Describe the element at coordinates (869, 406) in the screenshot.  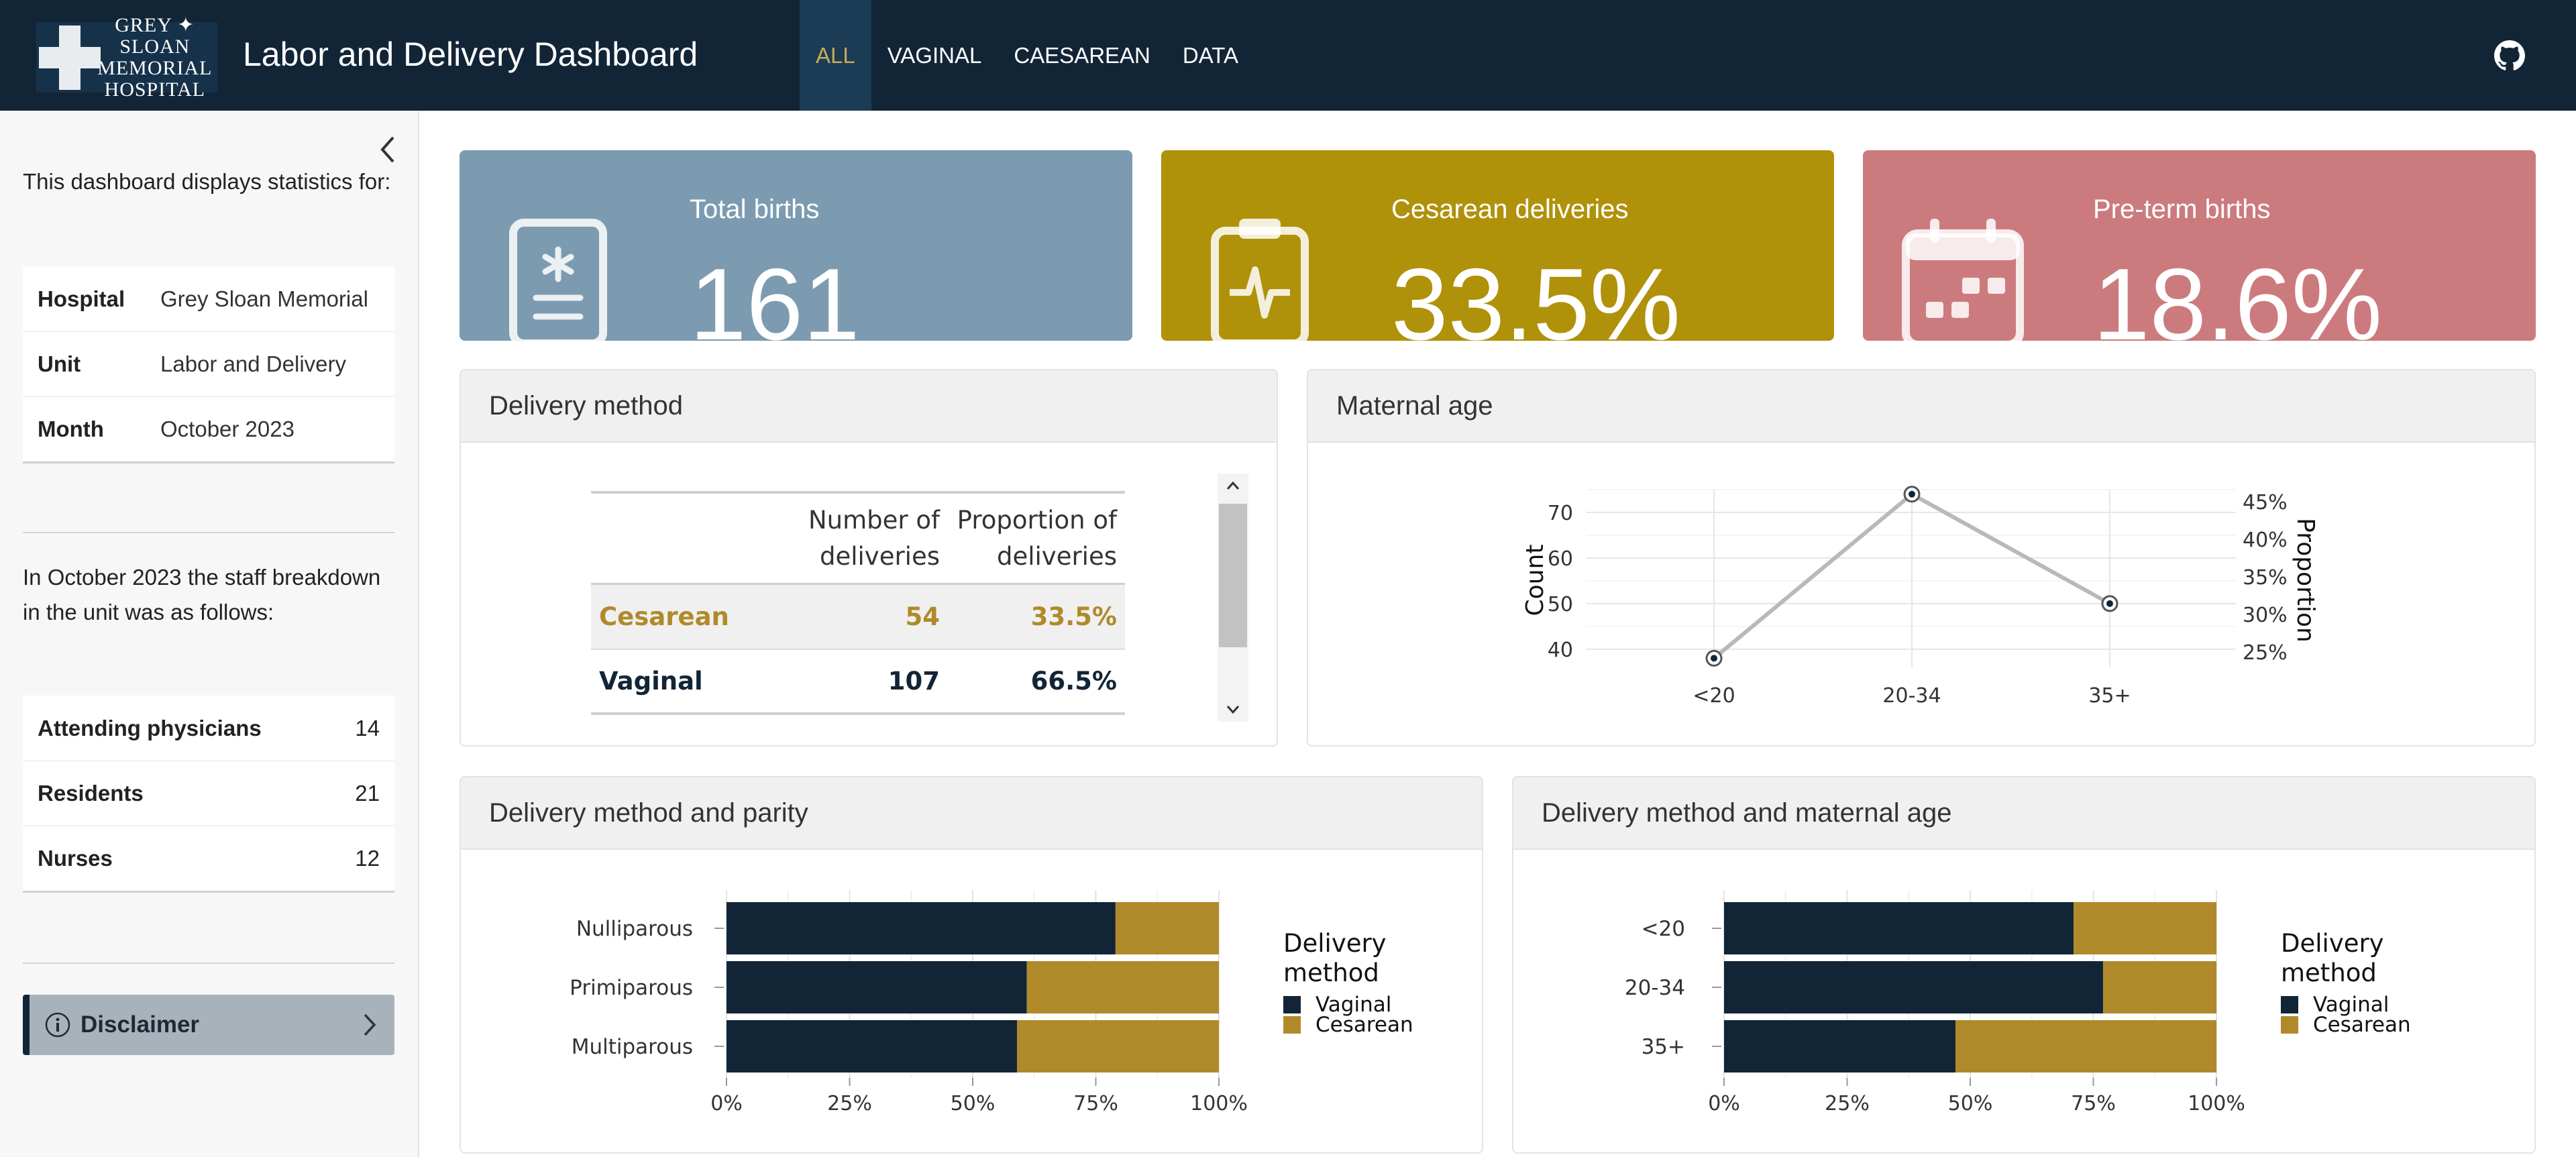
I see `card-title: Delivery method` at that location.